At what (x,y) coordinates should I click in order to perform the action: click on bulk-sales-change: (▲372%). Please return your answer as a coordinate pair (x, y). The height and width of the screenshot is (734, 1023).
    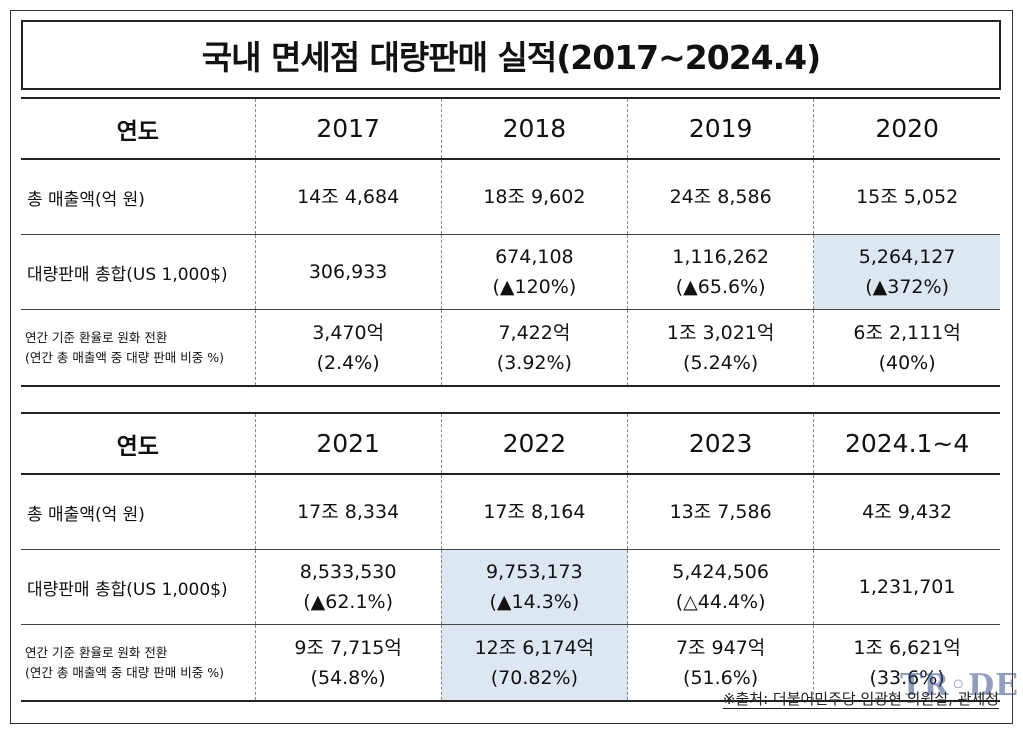
    Looking at the image, I should click on (907, 287).